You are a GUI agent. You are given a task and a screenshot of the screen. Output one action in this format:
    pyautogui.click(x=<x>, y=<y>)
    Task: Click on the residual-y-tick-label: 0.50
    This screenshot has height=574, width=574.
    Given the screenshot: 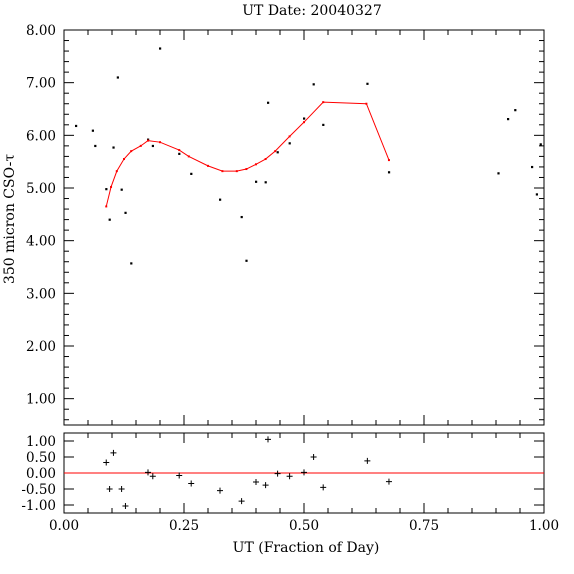 What is the action you would take?
    pyautogui.click(x=41, y=458)
    